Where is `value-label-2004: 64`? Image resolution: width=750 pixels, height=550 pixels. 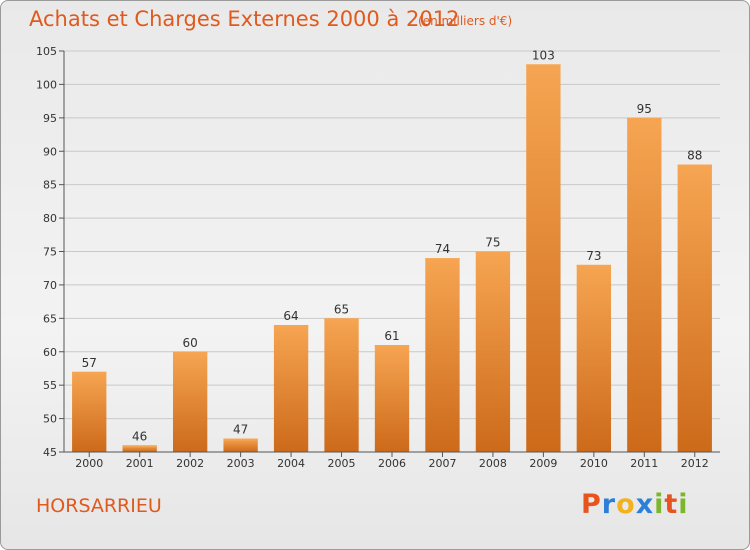
value-label-2004: 64 is located at coordinates (290, 316).